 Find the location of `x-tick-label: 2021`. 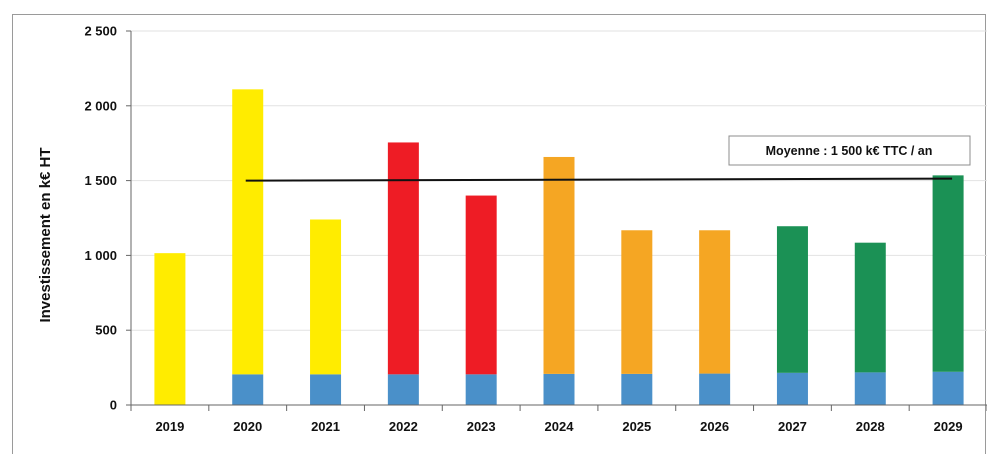

x-tick-label: 2021 is located at coordinates (325, 426).